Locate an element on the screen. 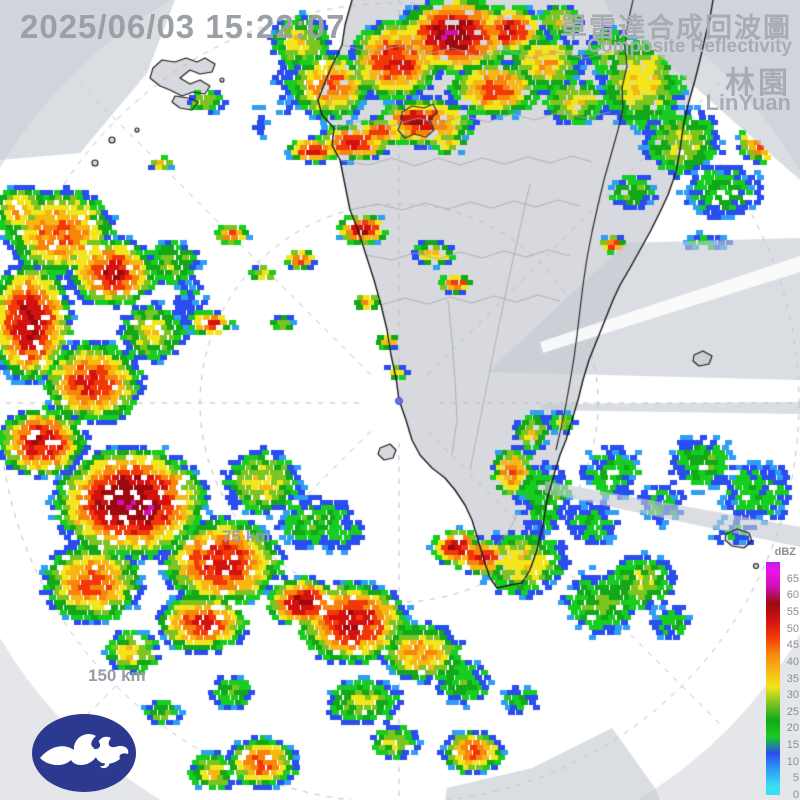 The height and width of the screenshot is (800, 800). station-name-zh: 林園 is located at coordinates (758, 83).